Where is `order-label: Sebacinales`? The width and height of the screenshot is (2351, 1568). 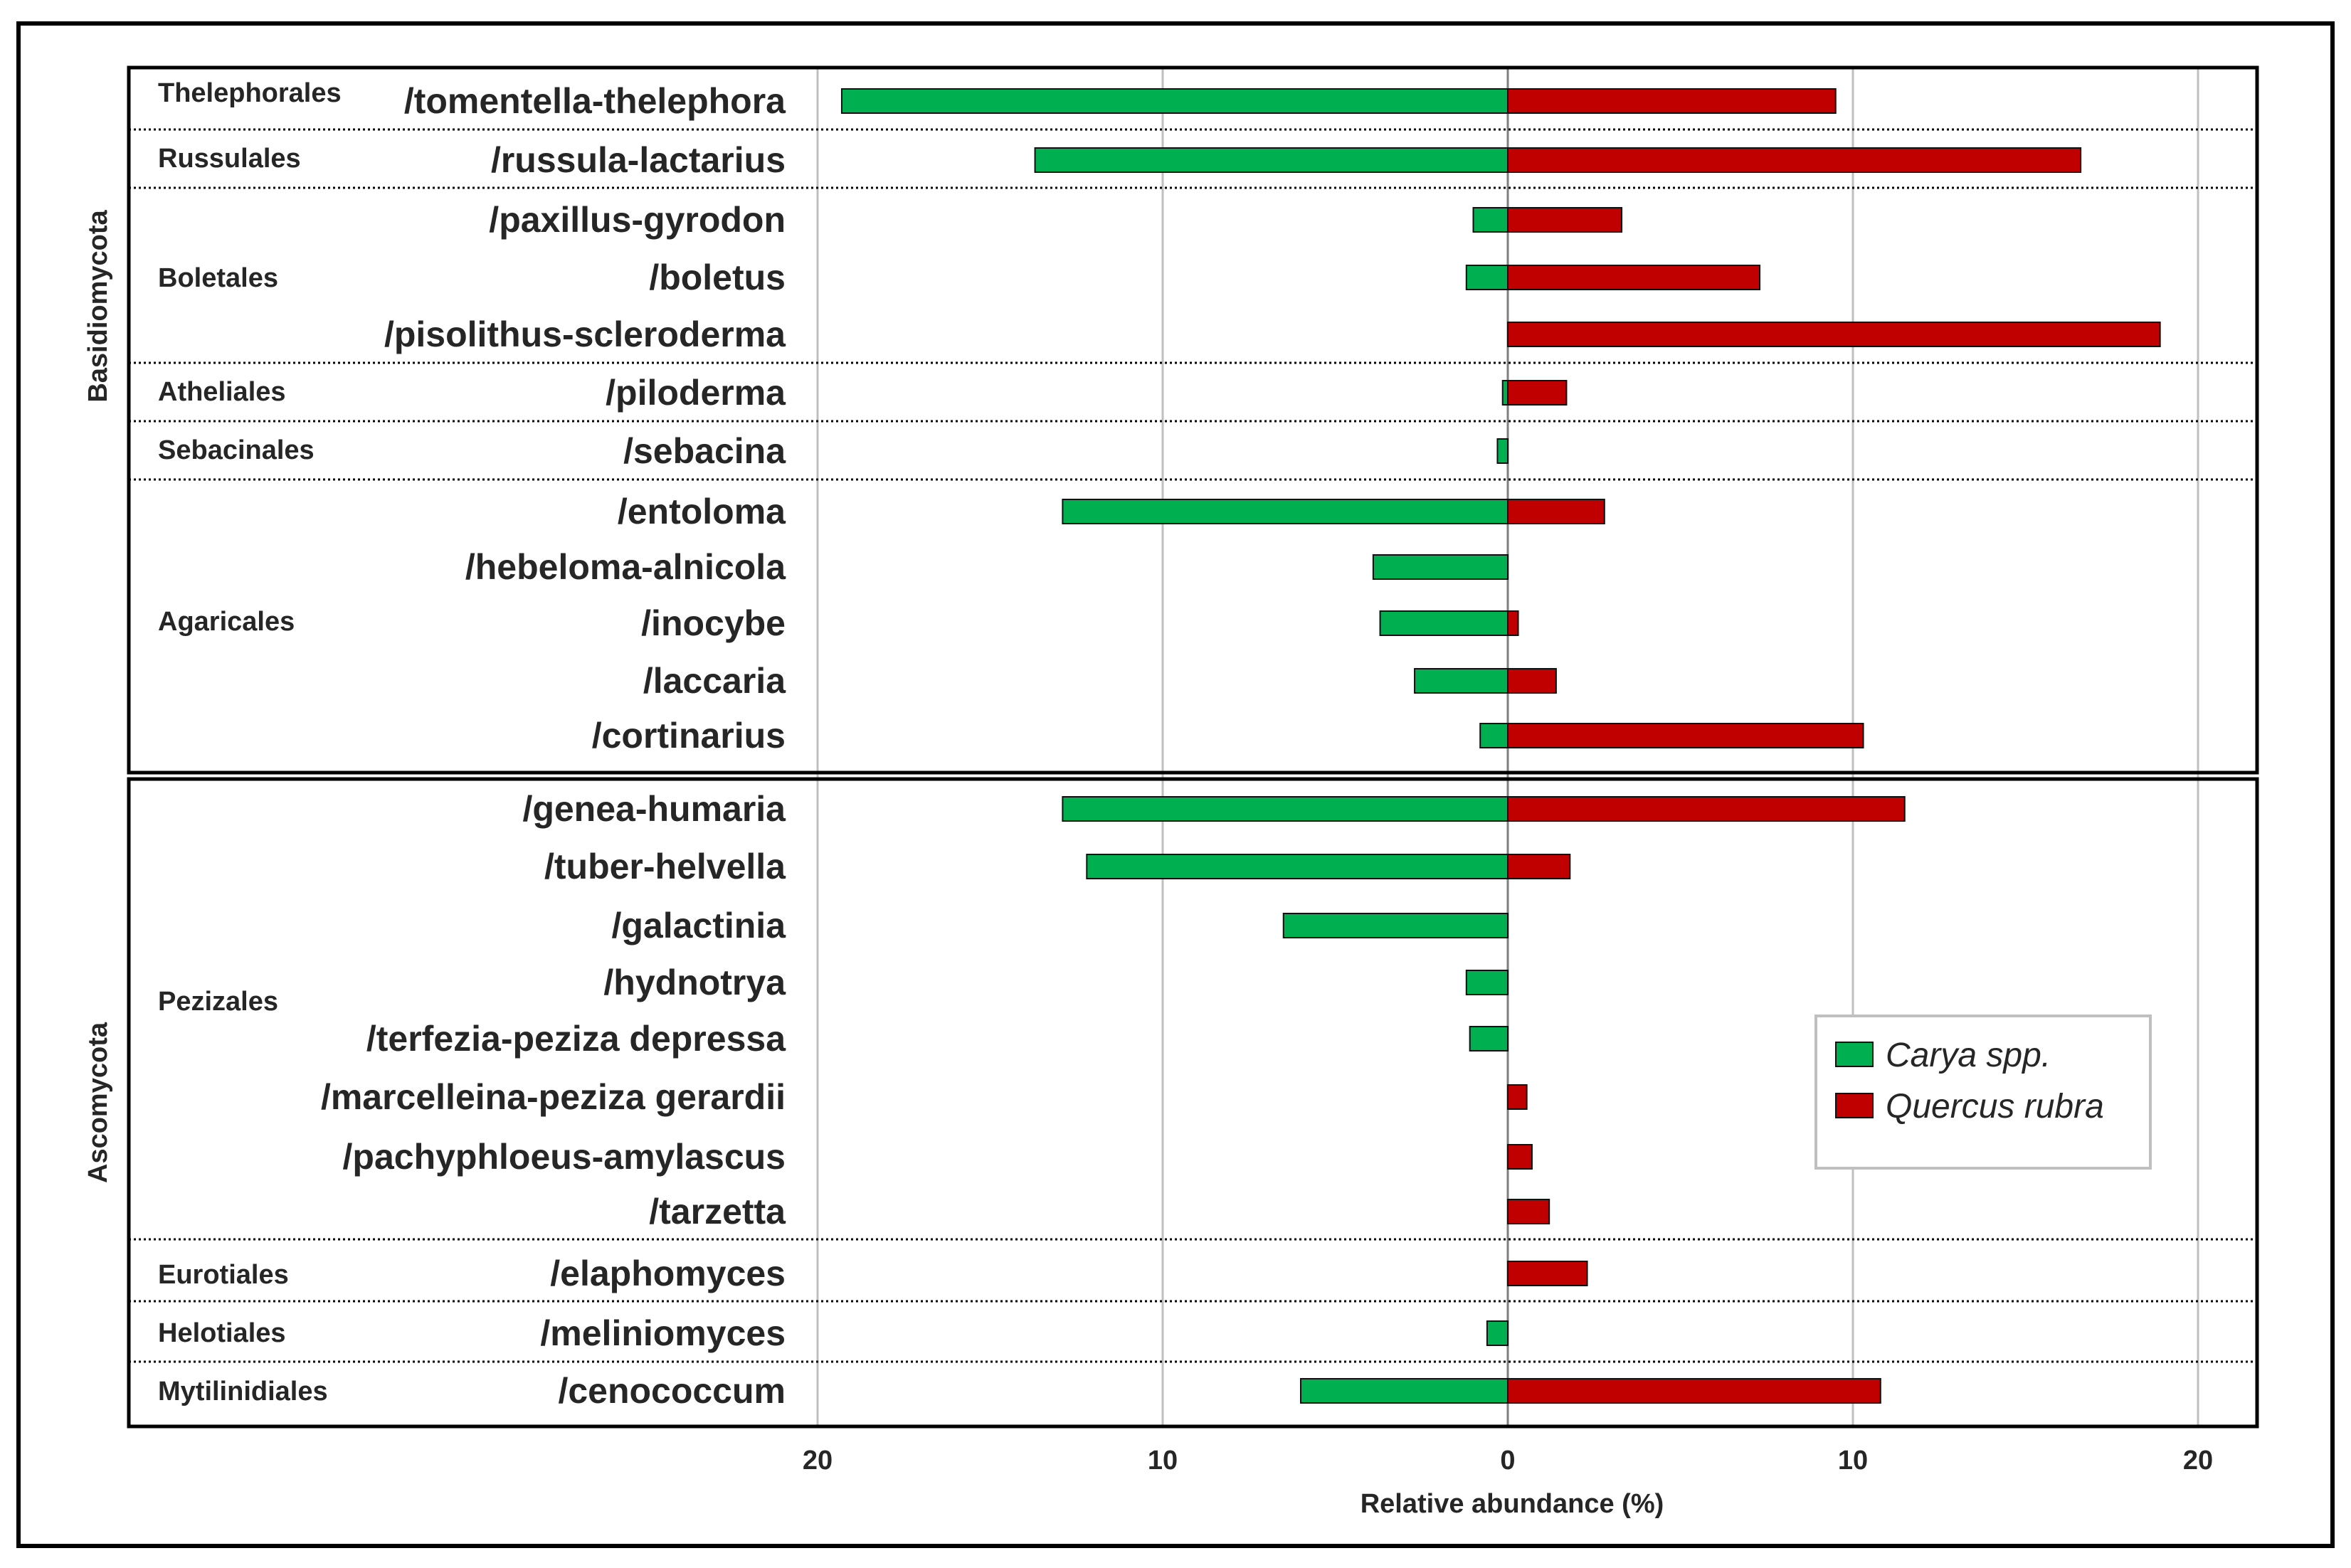 order-label: Sebacinales is located at coordinates (236, 450).